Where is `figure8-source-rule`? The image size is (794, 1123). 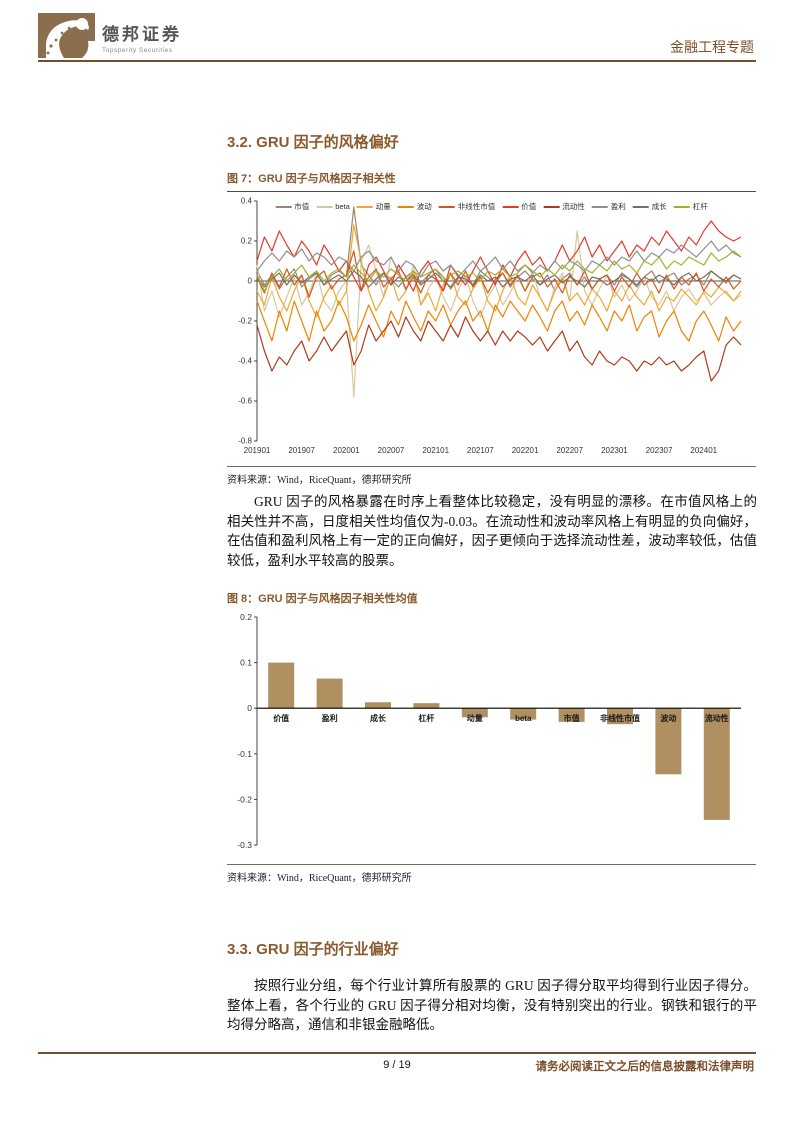 figure8-source-rule is located at coordinates (491, 864).